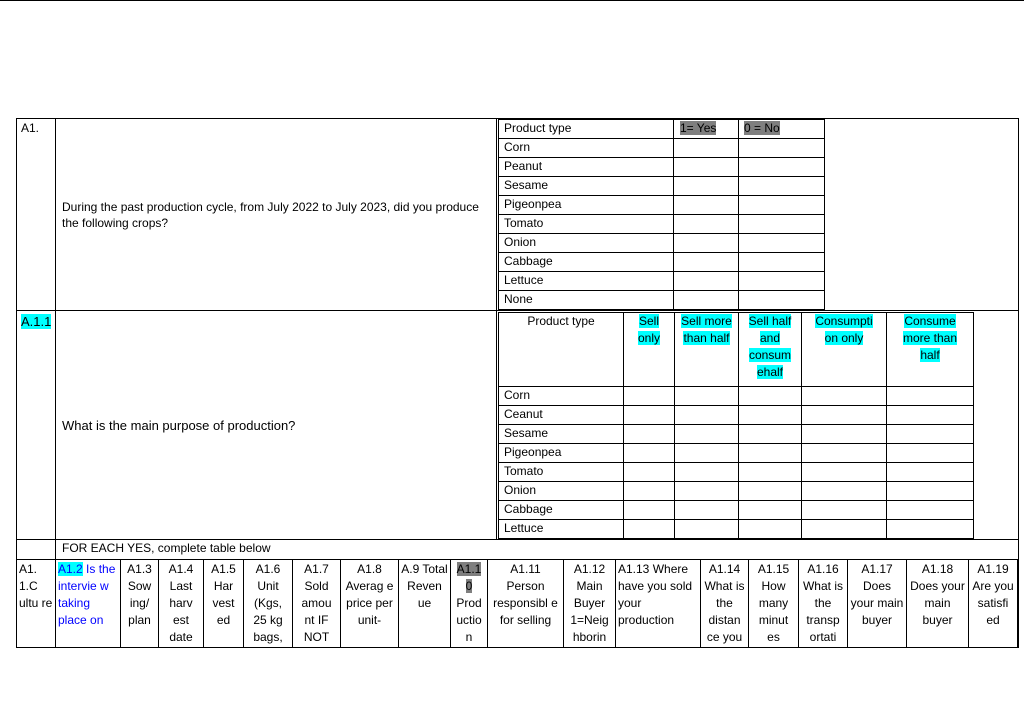 This screenshot has width=1024, height=725. What do you see at coordinates (424, 586) in the screenshot?
I see `column-text: A.9 Total Reven ue` at bounding box center [424, 586].